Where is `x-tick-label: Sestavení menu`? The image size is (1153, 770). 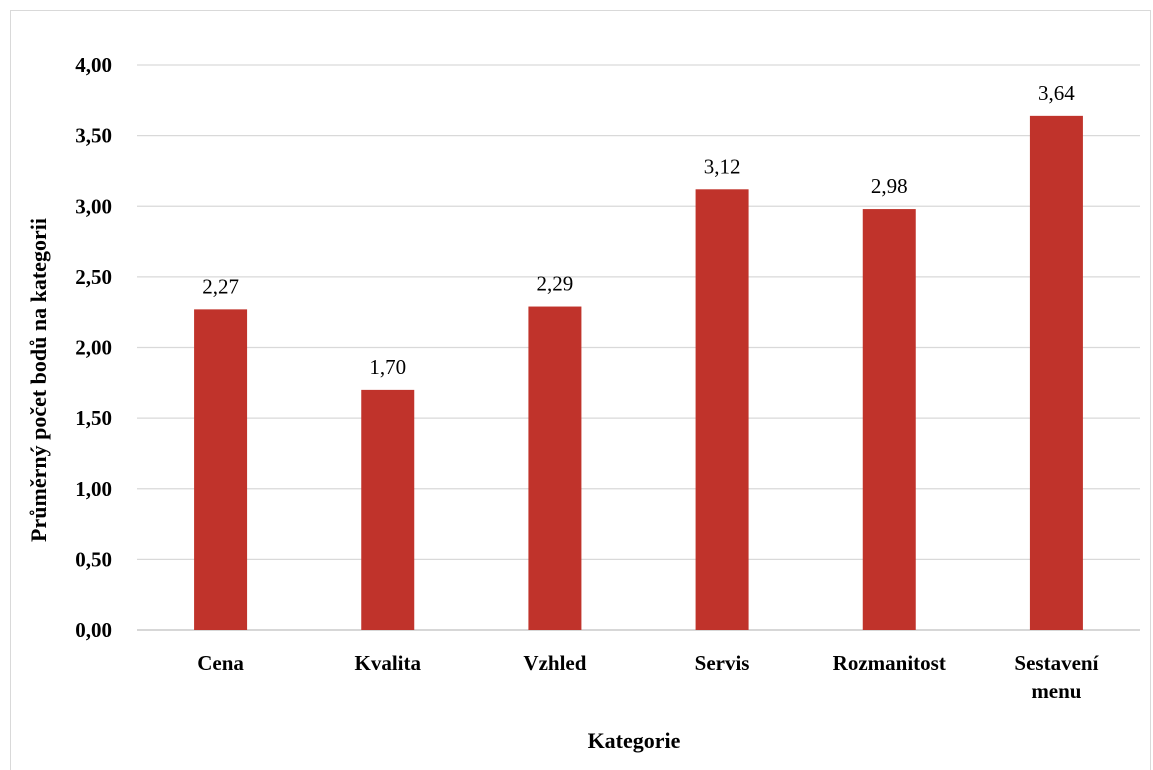
x-tick-label: Sestavení menu is located at coordinates (1056, 677).